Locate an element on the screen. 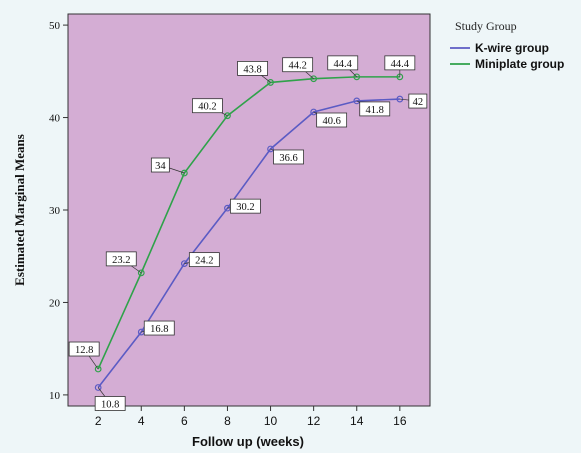 The height and width of the screenshot is (453, 581). y-tick-label: 20 is located at coordinates (55, 303).